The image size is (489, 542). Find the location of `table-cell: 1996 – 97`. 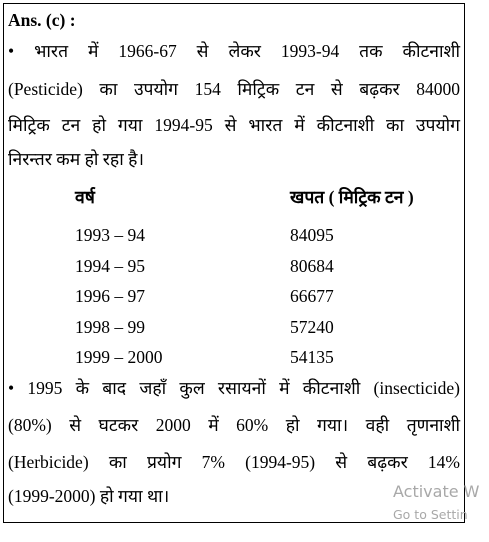

table-cell: 1996 – 97 is located at coordinates (110, 296).